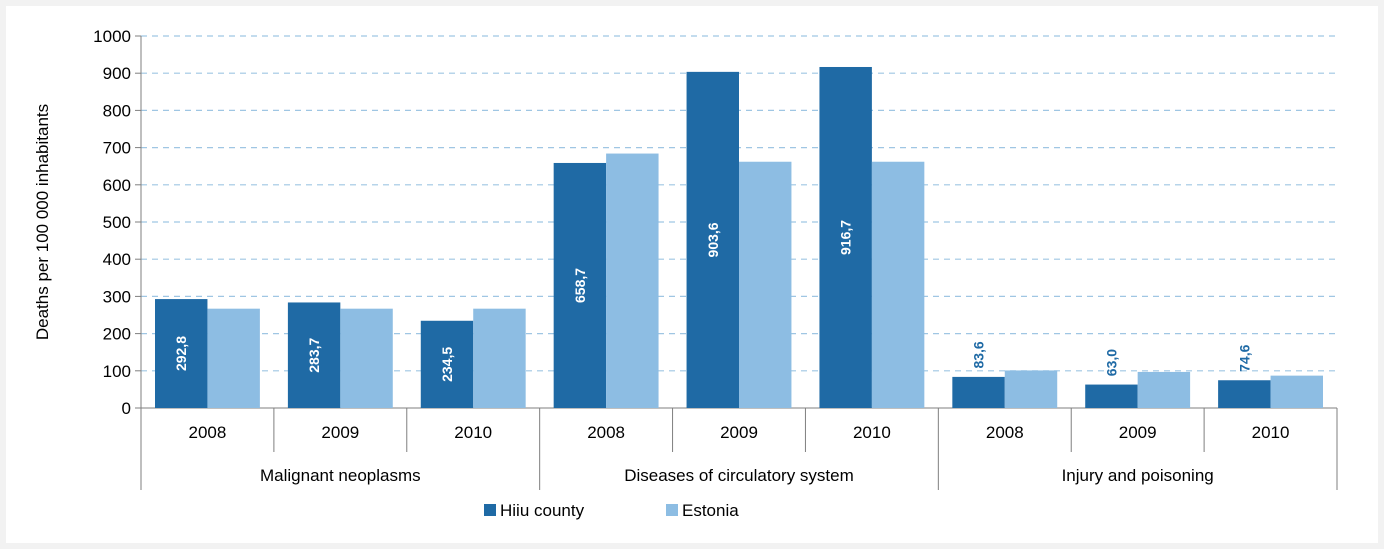 This screenshot has width=1384, height=549. What do you see at coordinates (117, 73) in the screenshot?
I see `y-tick-label: 900` at bounding box center [117, 73].